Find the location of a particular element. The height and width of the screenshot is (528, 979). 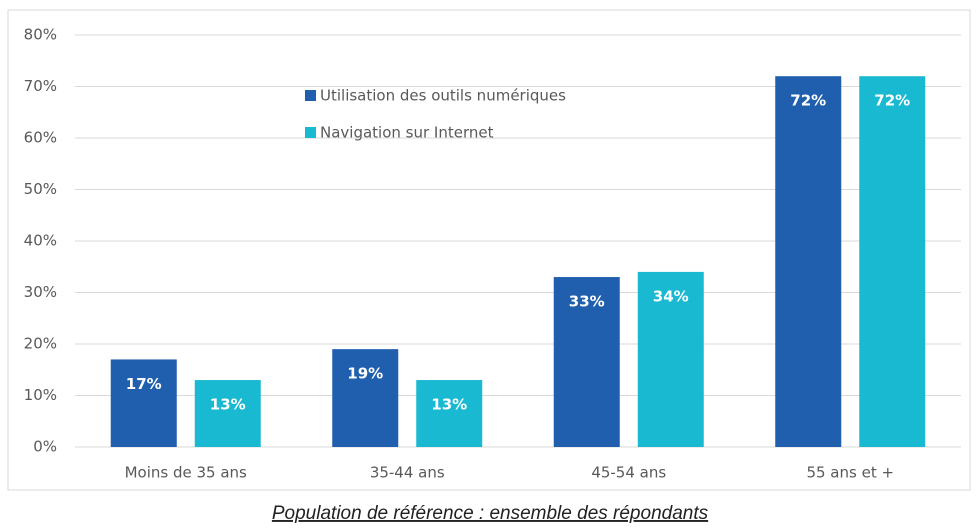

y-tick-label: 30% is located at coordinates (40, 292).